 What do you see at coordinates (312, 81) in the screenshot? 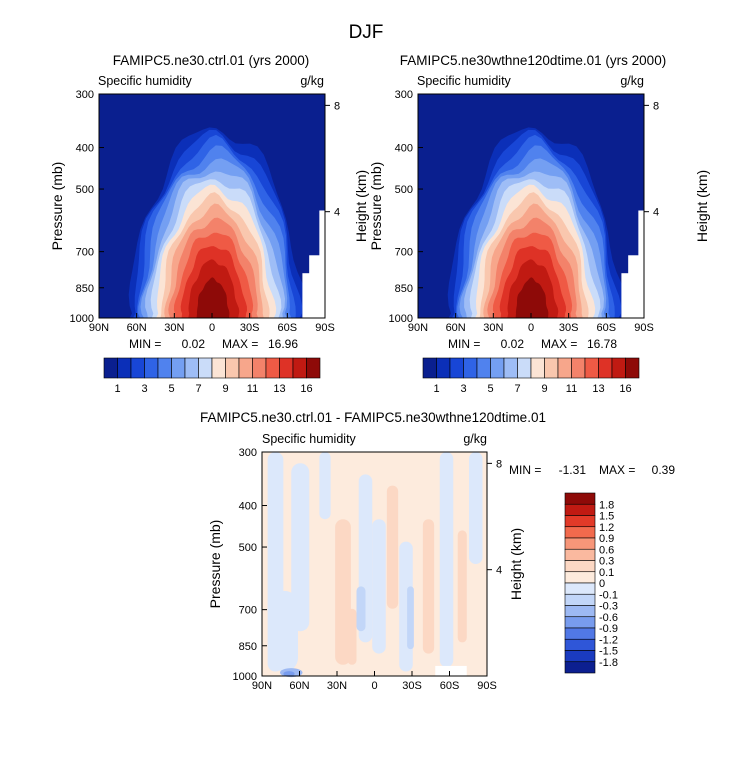
I see `panel-ctrl-units: g/kg` at bounding box center [312, 81].